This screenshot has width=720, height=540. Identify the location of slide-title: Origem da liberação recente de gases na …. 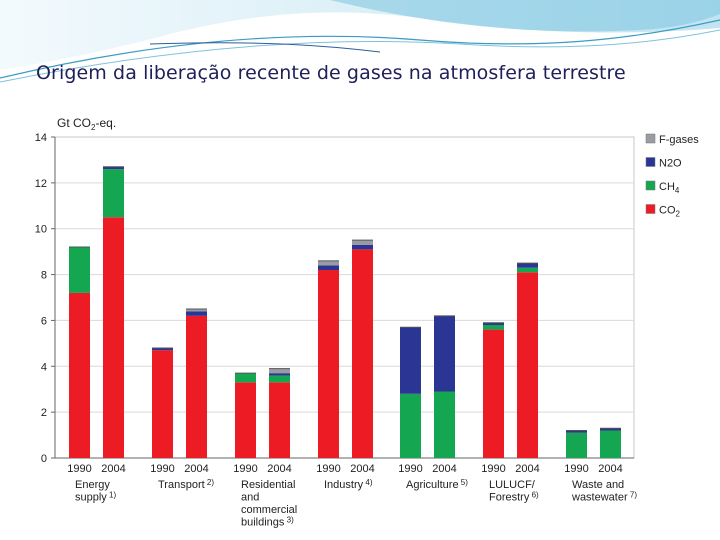
(331, 73).